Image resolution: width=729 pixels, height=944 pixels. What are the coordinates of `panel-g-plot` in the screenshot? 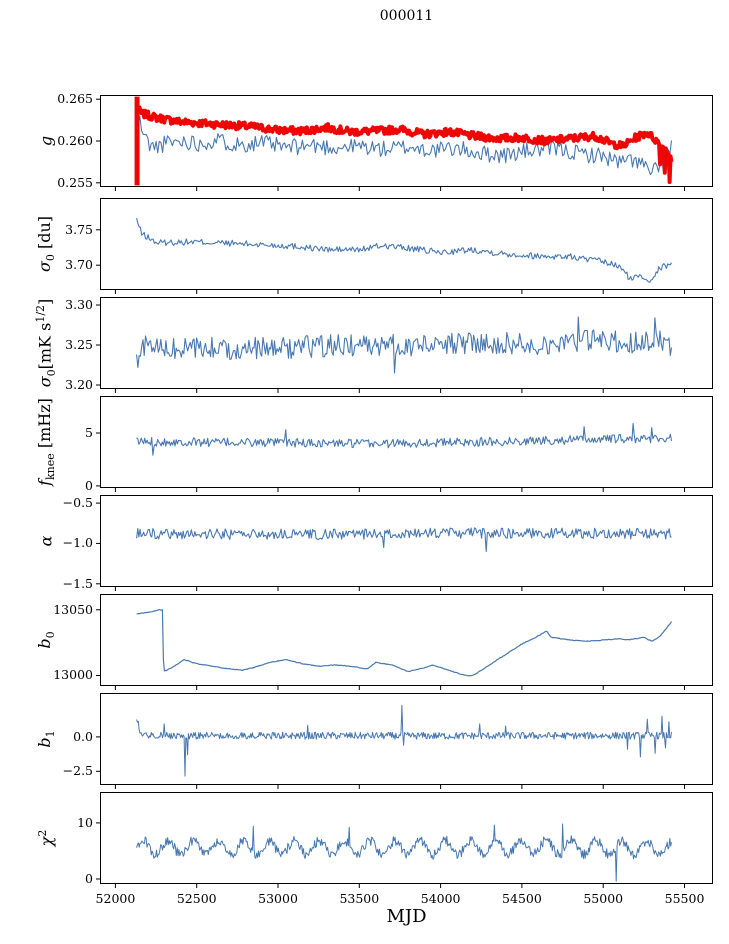 It's located at (404, 143).